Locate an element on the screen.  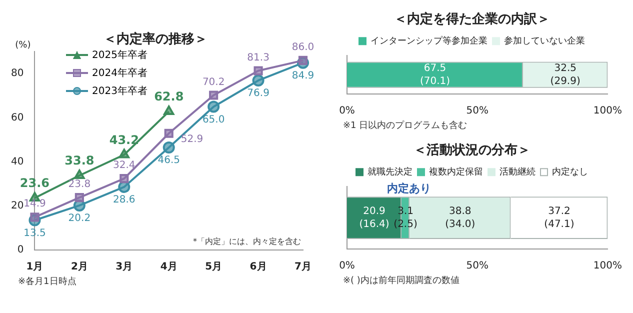
legend-label: 複数内定保留 is located at coordinates (456, 172).